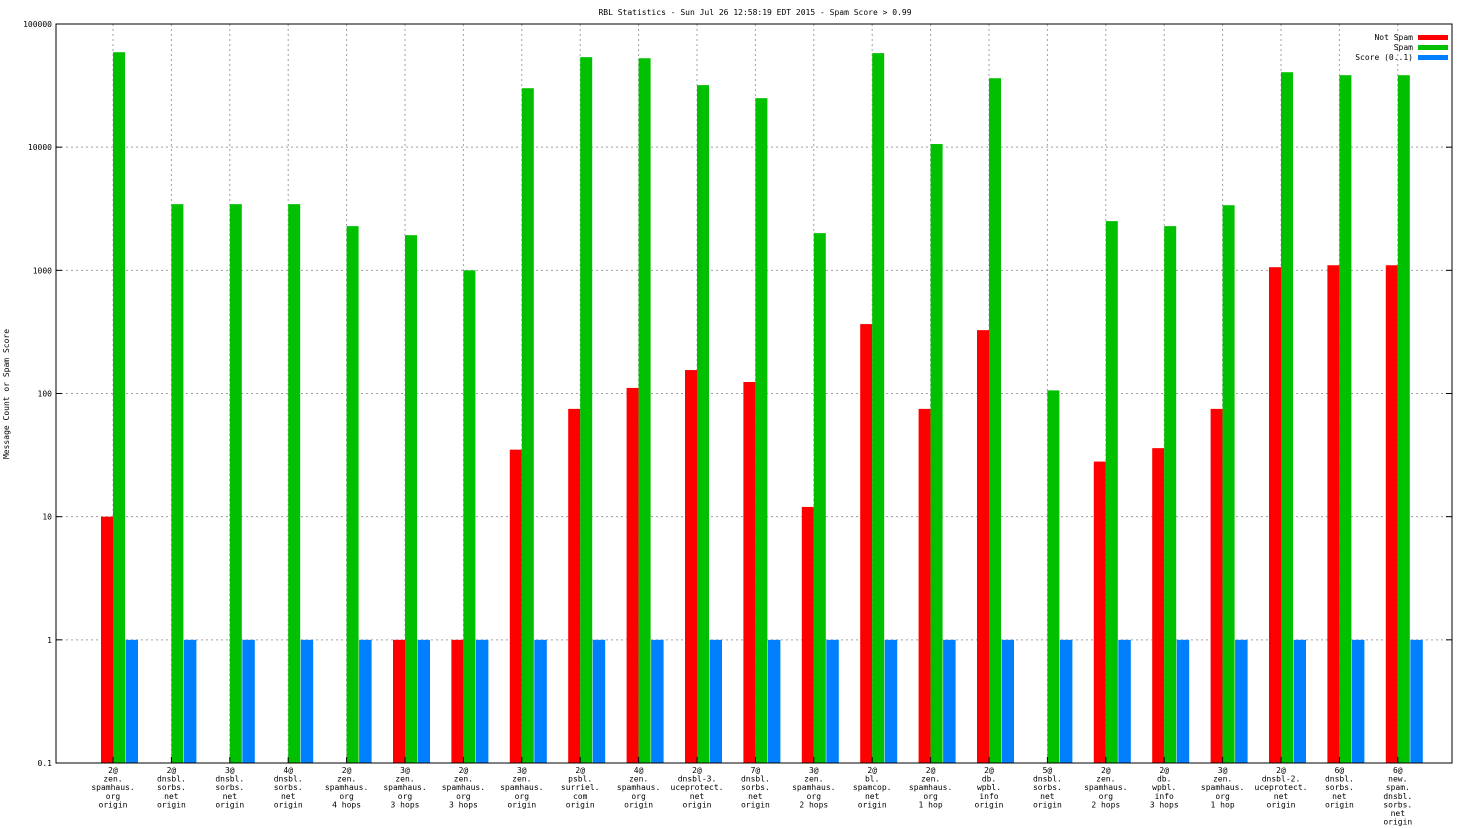 The image size is (1472, 828). Describe the element at coordinates (1384, 57) in the screenshot. I see `legend-label: Score (0..1)` at that location.